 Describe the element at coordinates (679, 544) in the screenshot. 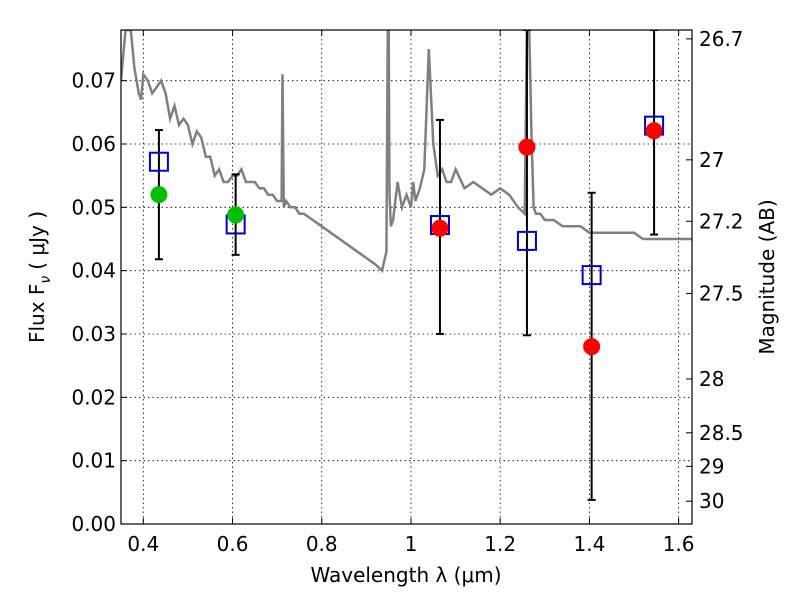

I see `x-tick-label: 1.6` at that location.